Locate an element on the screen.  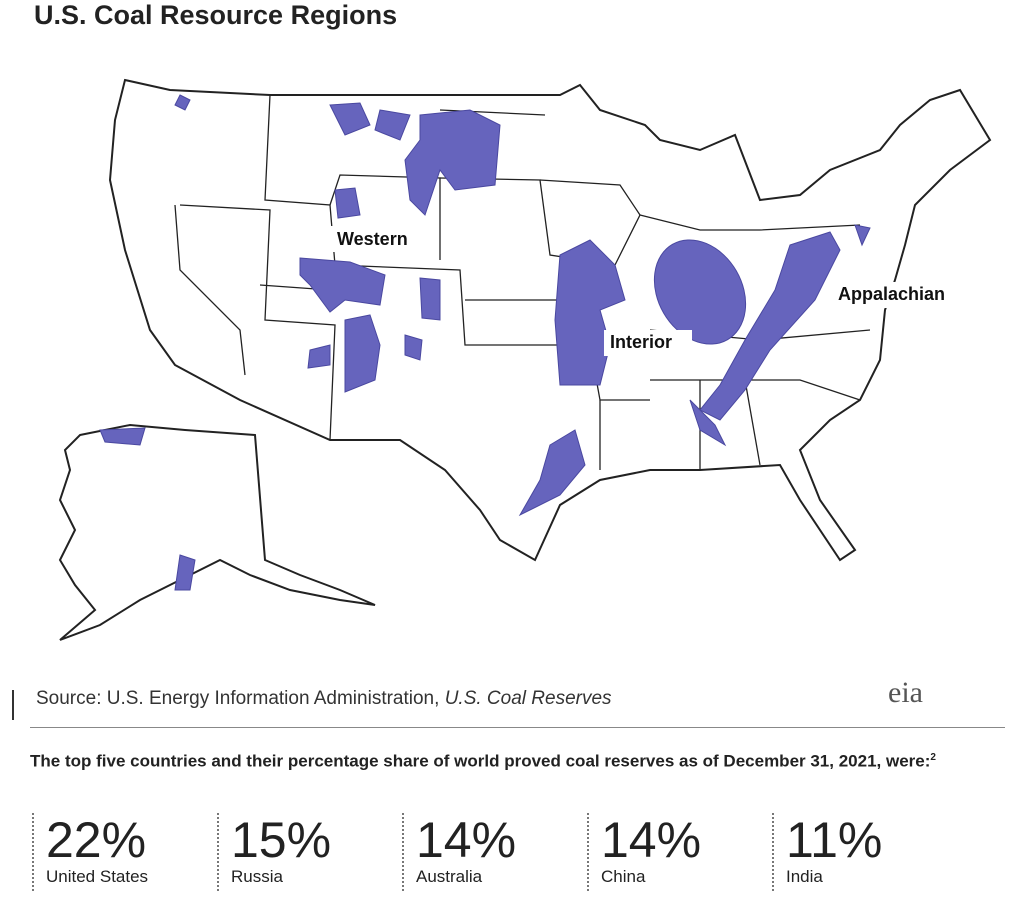
stat-value: 15% is located at coordinates (281, 840).